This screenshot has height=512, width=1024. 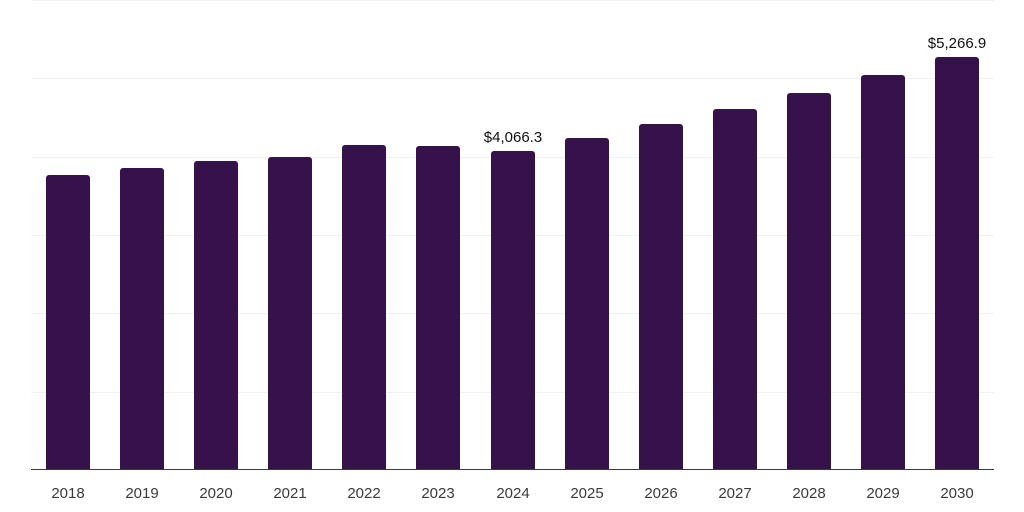 What do you see at coordinates (513, 310) in the screenshot?
I see `bar-2024` at bounding box center [513, 310].